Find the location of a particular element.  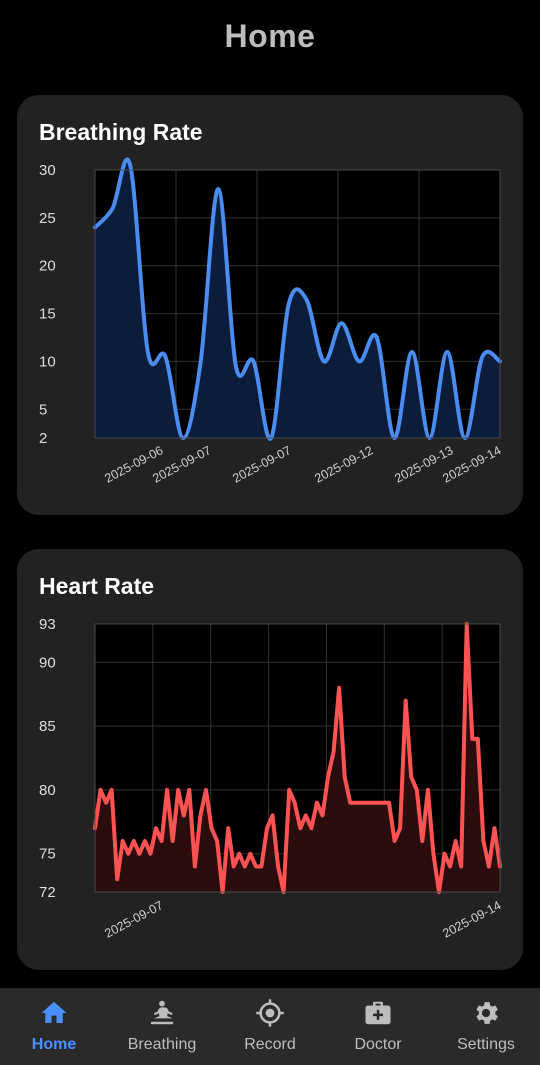

nav-label-breathing: Breathing is located at coordinates (162, 1044).